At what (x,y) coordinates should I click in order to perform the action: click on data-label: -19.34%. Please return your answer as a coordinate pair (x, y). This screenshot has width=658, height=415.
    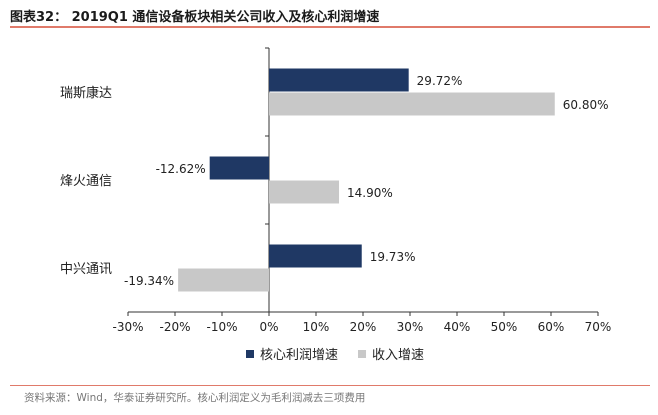
    Looking at the image, I should click on (149, 281).